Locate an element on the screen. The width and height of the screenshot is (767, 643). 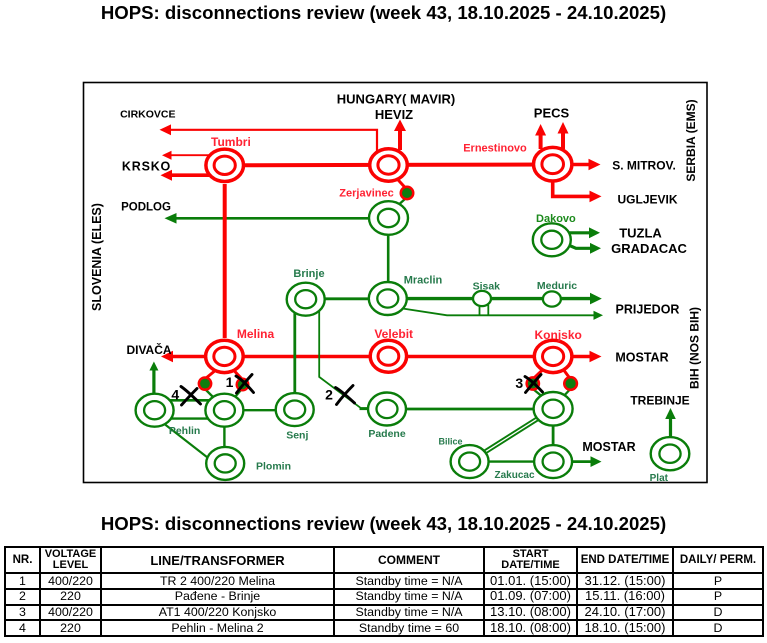
svg-text: TREBINJE is located at coordinates (659, 401).